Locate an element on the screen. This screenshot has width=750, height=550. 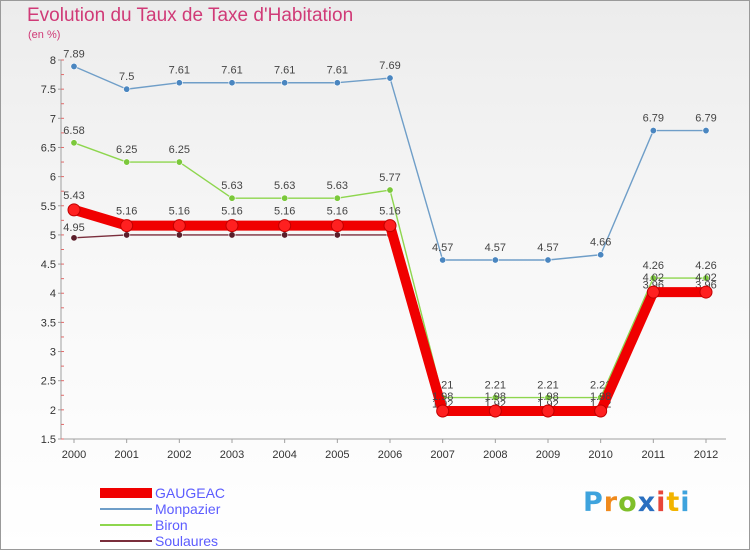
y-tick-label: 8 is located at coordinates (53, 61).